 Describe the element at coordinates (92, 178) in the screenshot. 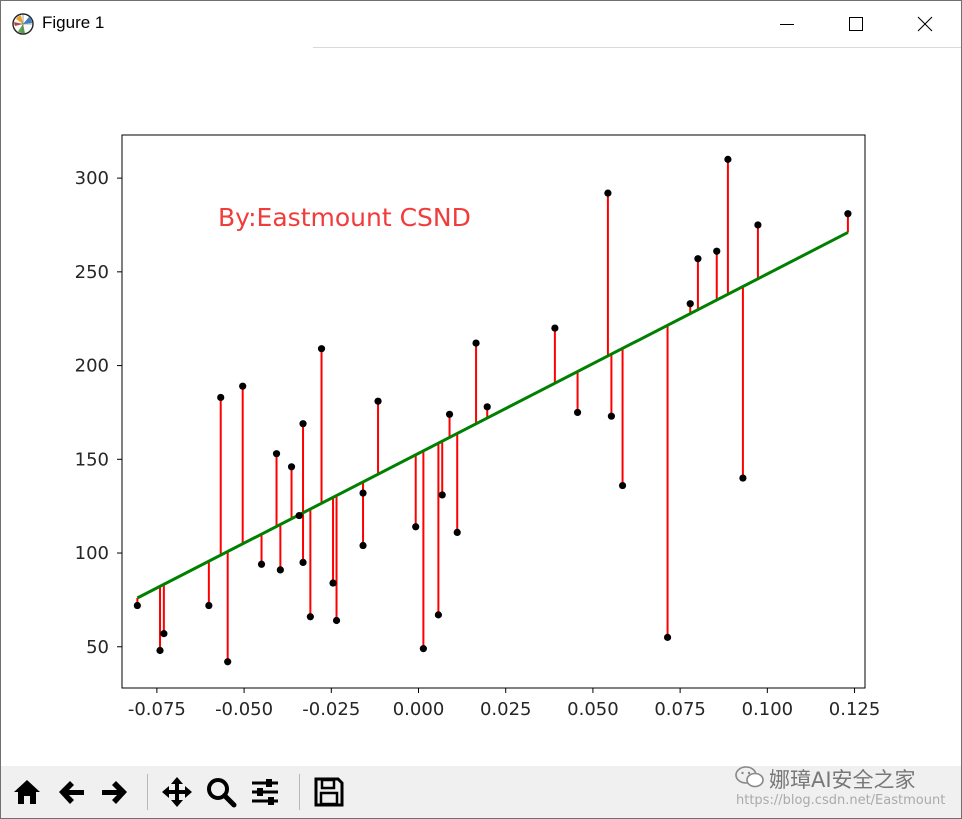

I see `y-tick-label: 300` at that location.